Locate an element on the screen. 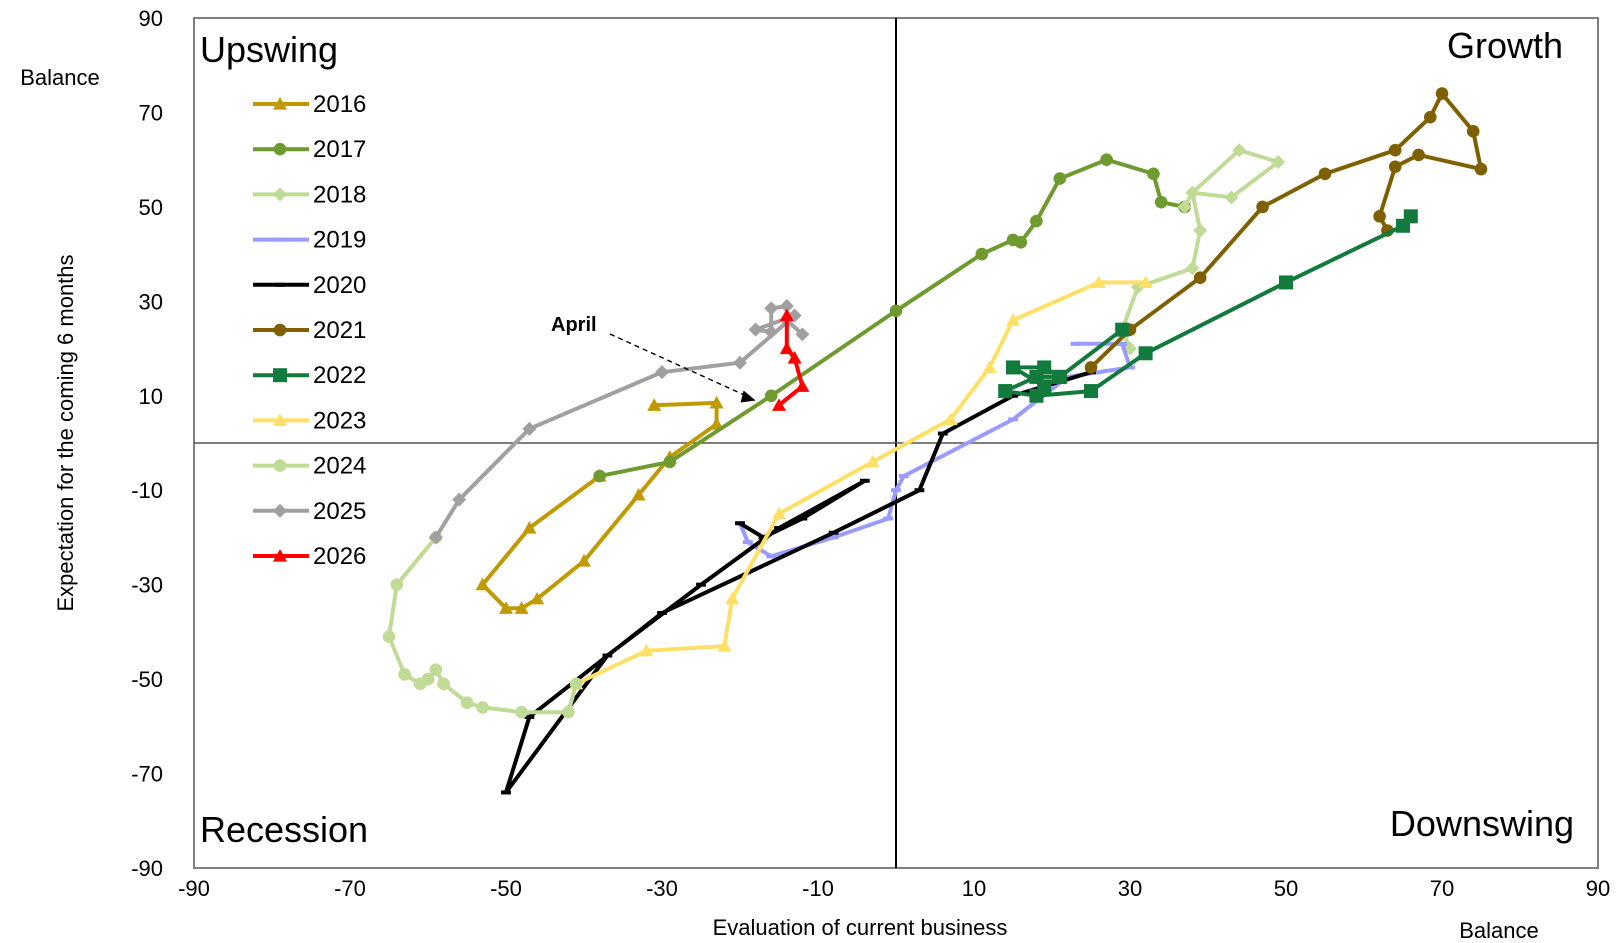 The image size is (1616, 943). legend-symbol-2022-marker is located at coordinates (280, 375).